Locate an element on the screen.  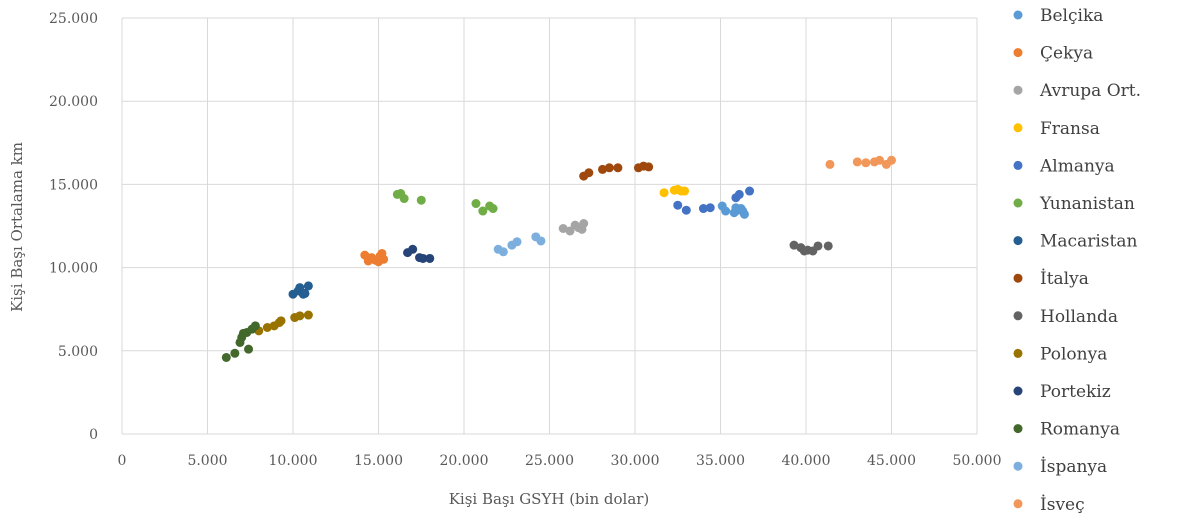
x-tick-label: 0 is located at coordinates (122, 461).